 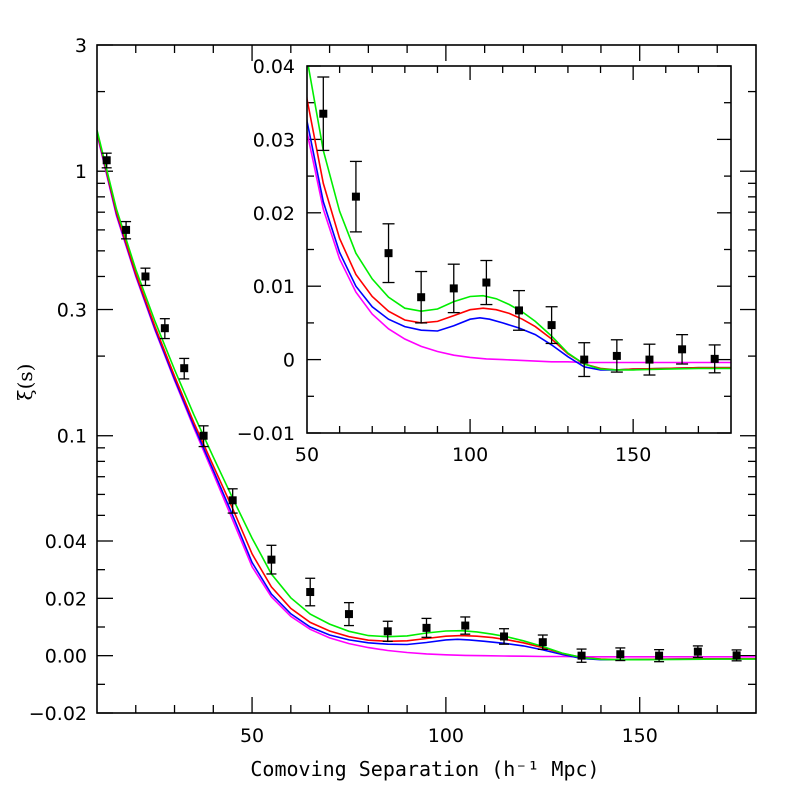 What do you see at coordinates (289, 361) in the screenshot?
I see `inset-y-tick-label: 0` at bounding box center [289, 361].